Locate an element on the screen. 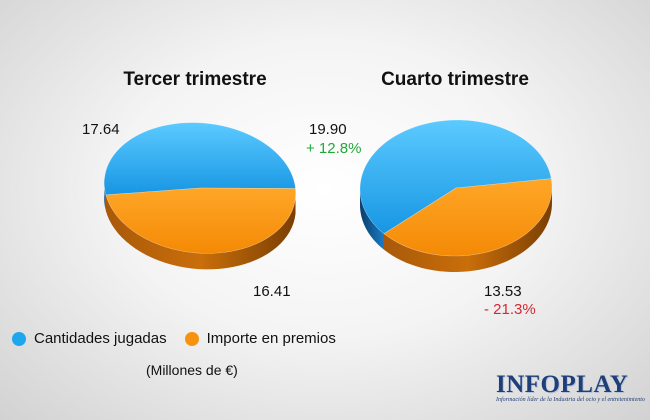  legend-item-premios: Importe en premios is located at coordinates (260, 338).